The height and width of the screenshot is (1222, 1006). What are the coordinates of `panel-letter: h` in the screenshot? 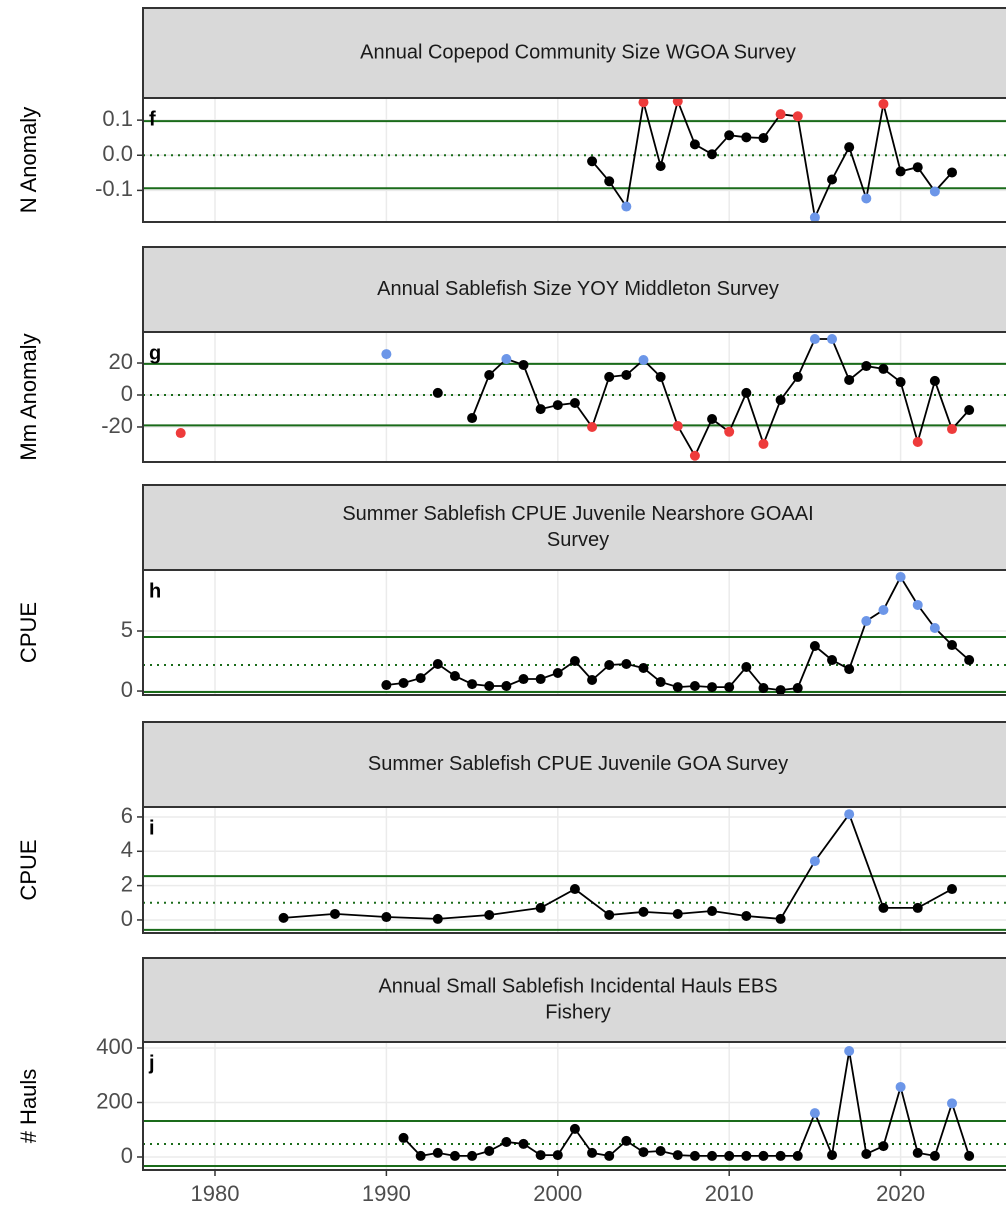 It's located at (155, 591).